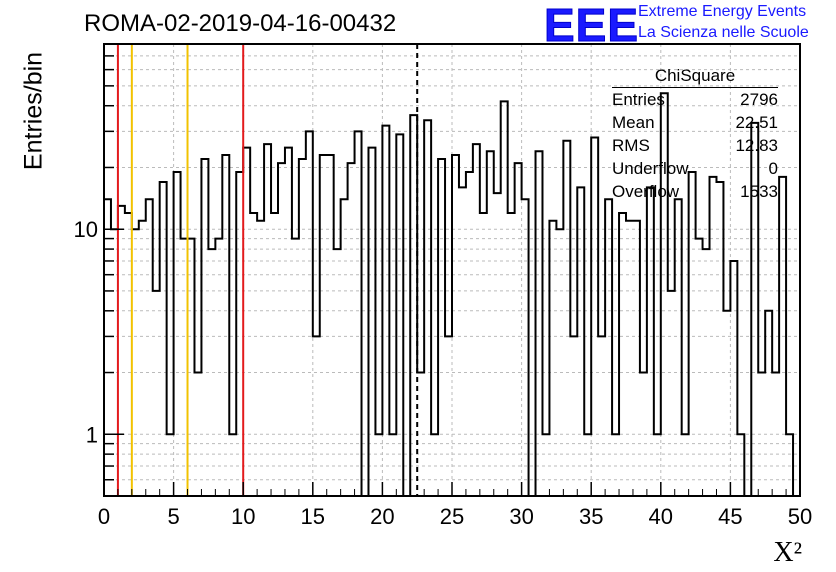 This screenshot has width=836, height=572. I want to click on logo-subtitle-2: La Scienza nelle Scuole, so click(723, 32).